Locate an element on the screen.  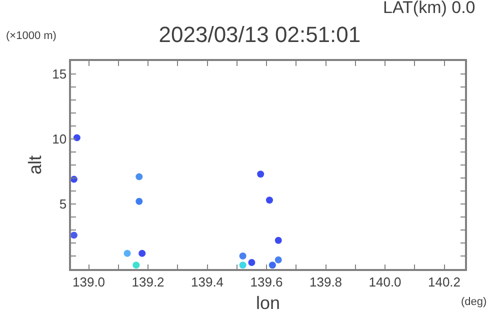
text: (×1000 m) is located at coordinates (31, 36).